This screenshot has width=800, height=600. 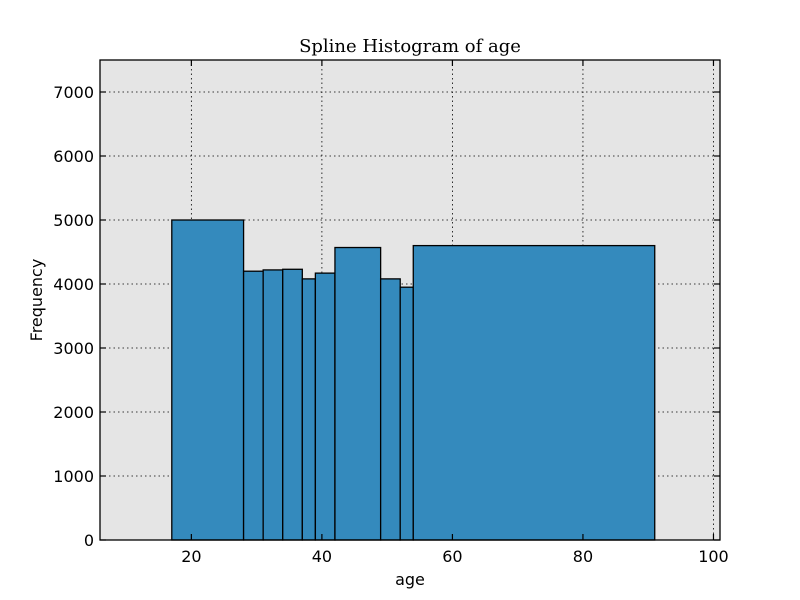 What do you see at coordinates (73, 476) in the screenshot?
I see `y-tick-label: 1000` at bounding box center [73, 476].